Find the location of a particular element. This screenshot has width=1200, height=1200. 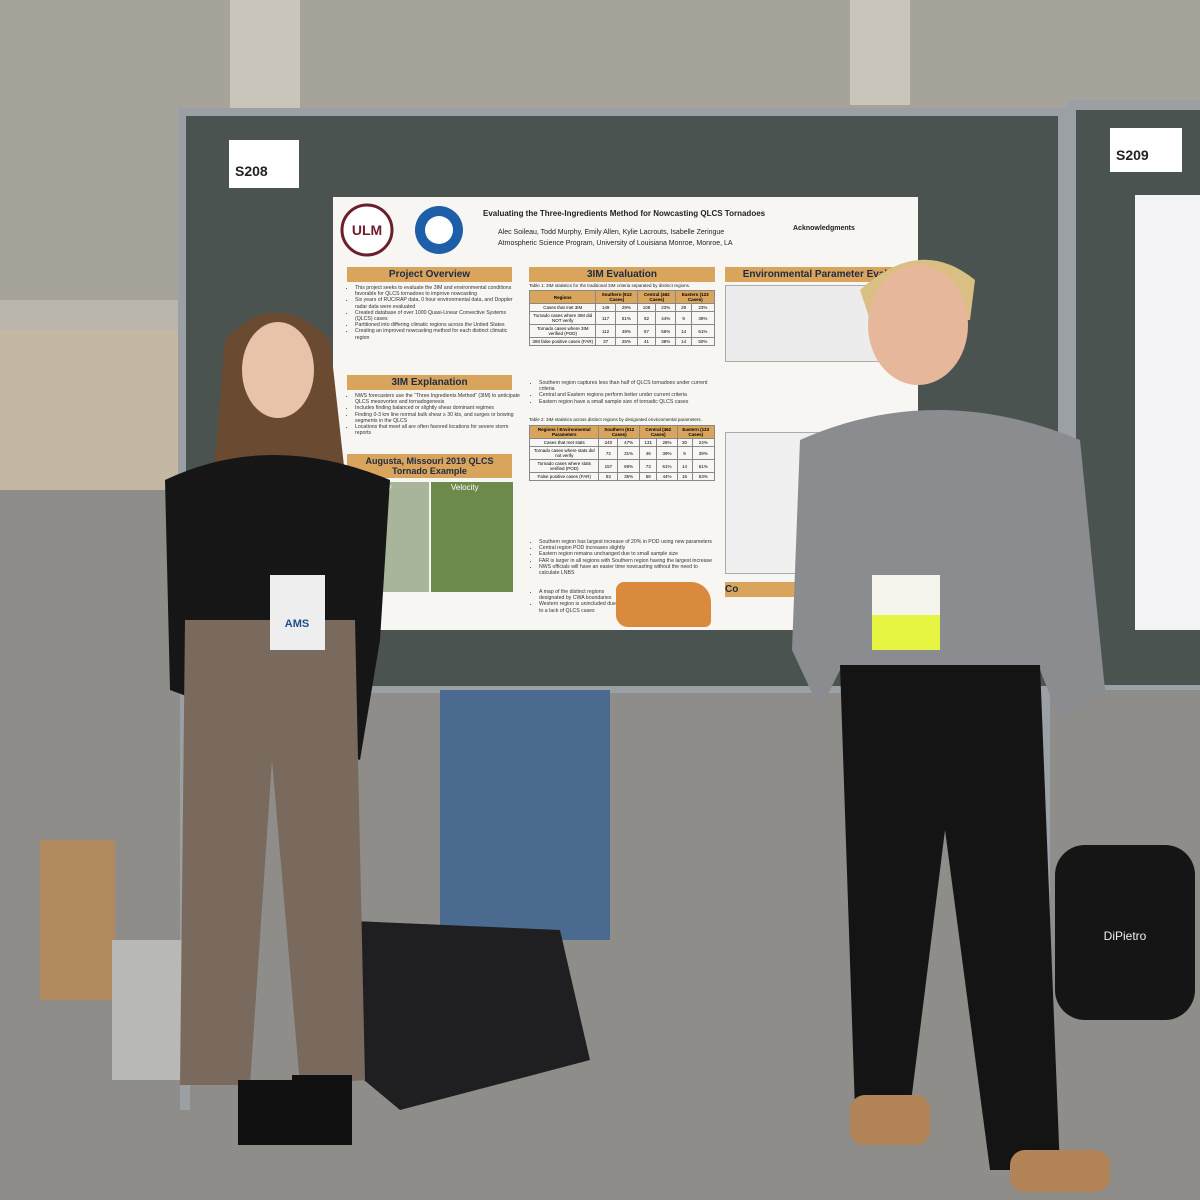

radar-image is located at coordinates (472, 537).